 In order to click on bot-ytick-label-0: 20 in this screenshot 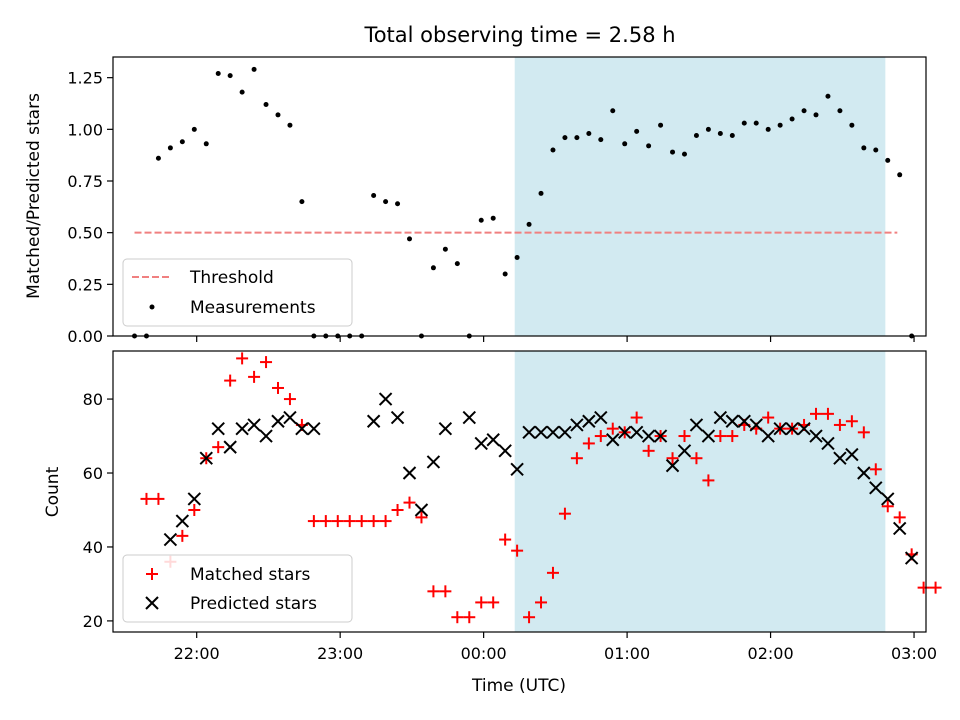, I will do `click(93, 621)`.